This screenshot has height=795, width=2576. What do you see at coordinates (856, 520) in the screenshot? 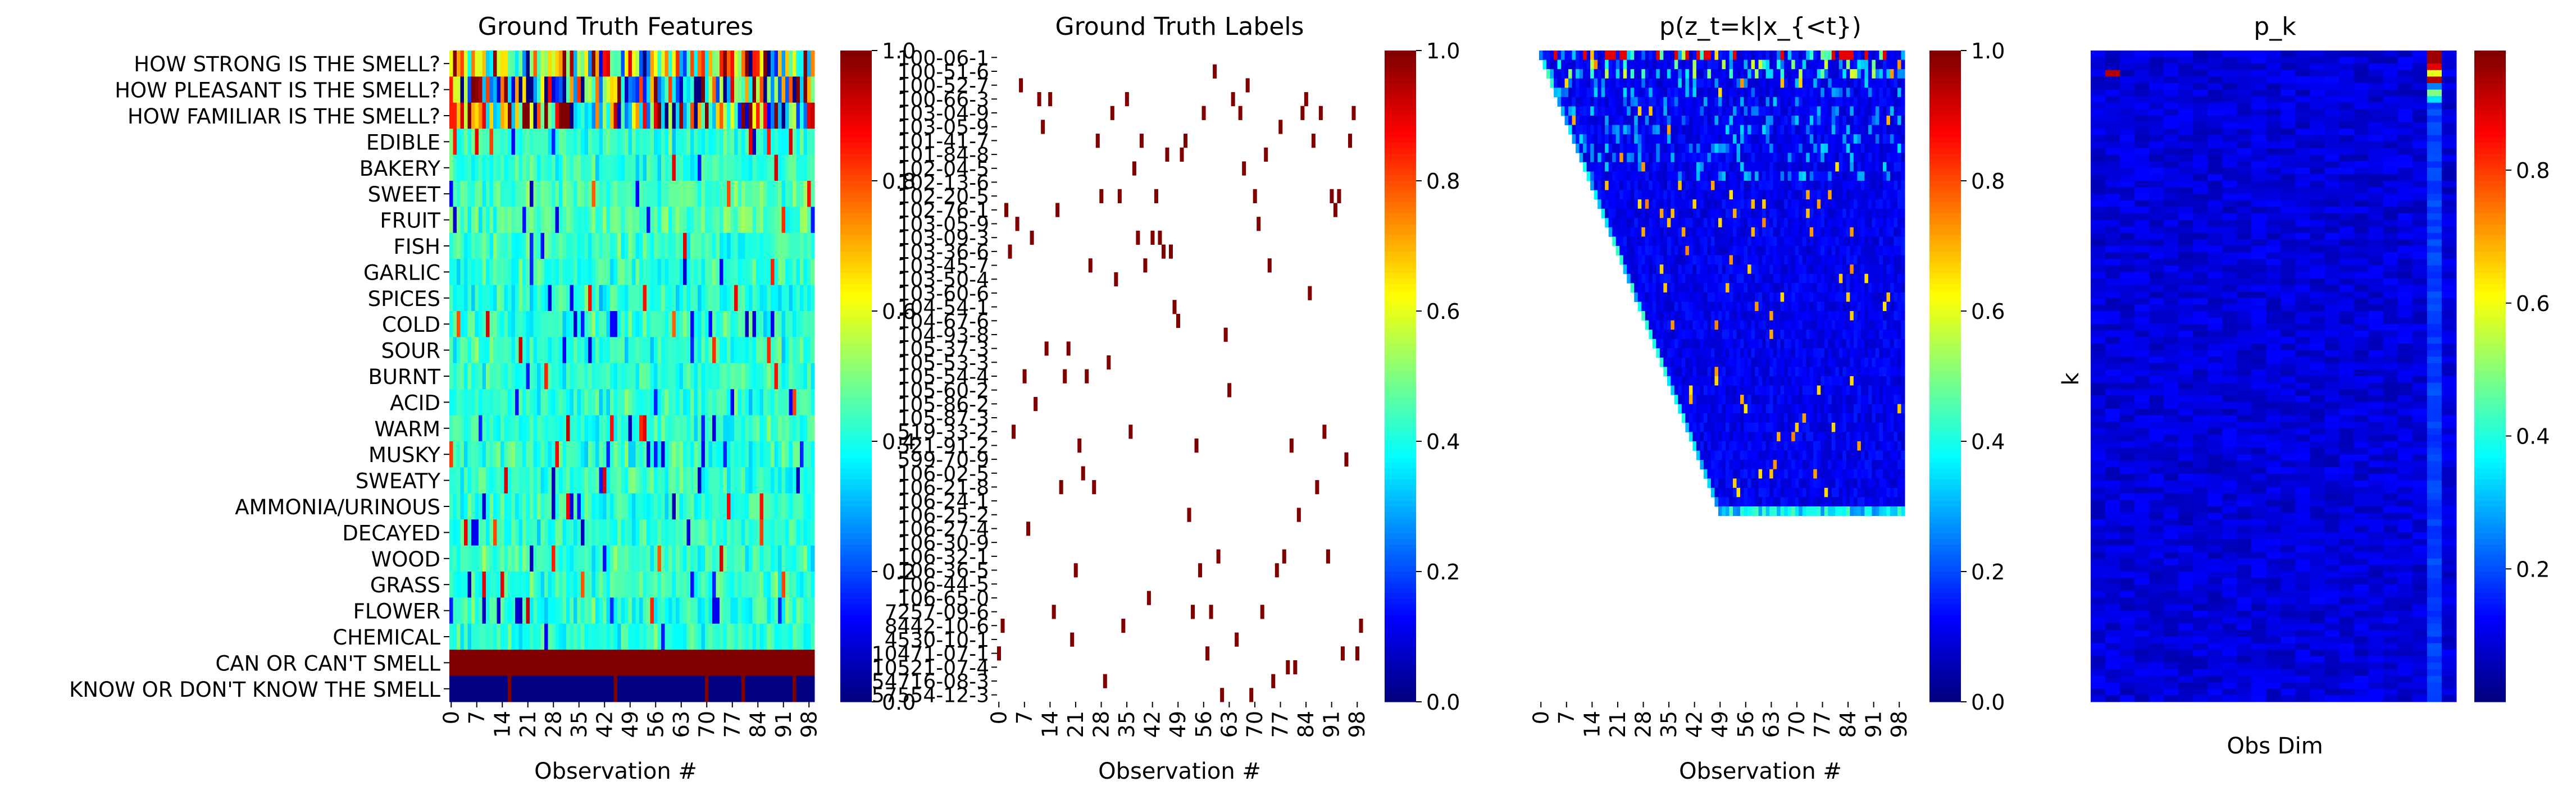
I see `features-colorbar-gradient-segment` at bounding box center [856, 520].